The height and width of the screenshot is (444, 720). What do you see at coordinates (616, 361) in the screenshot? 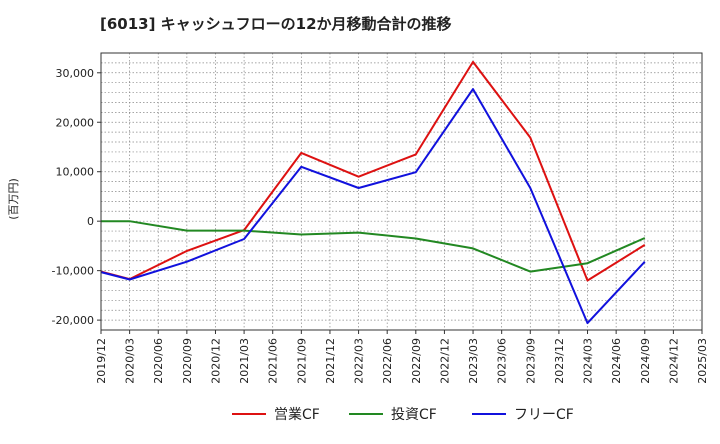
I see `x-tick-label: 2024/06` at bounding box center [616, 361].